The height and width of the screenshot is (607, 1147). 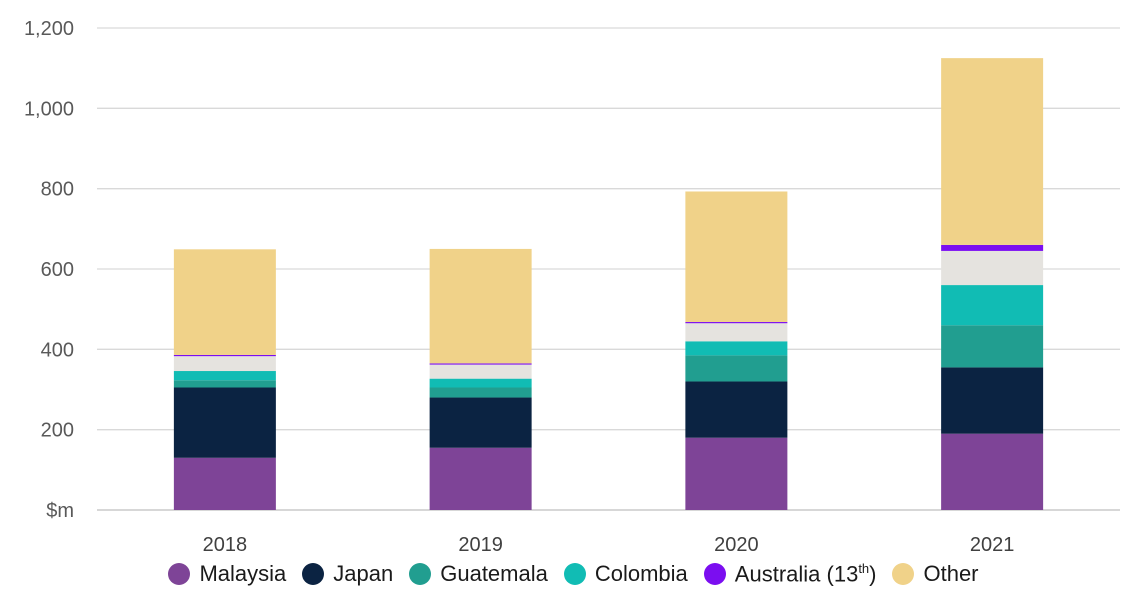 What do you see at coordinates (992, 545) in the screenshot?
I see `x-category-label: 2021` at bounding box center [992, 545].